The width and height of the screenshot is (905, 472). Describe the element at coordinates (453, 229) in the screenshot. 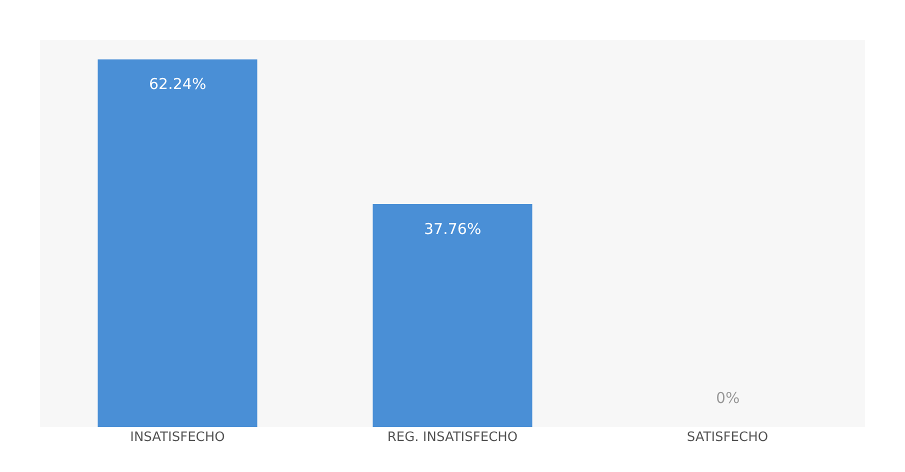

I see `data-label: 37.76%` at that location.